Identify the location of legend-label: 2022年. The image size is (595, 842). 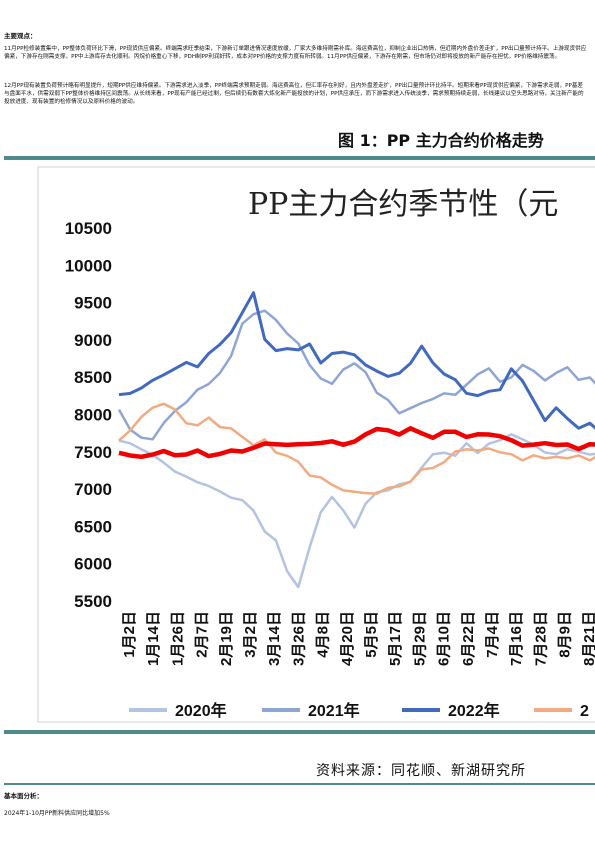
(474, 710).